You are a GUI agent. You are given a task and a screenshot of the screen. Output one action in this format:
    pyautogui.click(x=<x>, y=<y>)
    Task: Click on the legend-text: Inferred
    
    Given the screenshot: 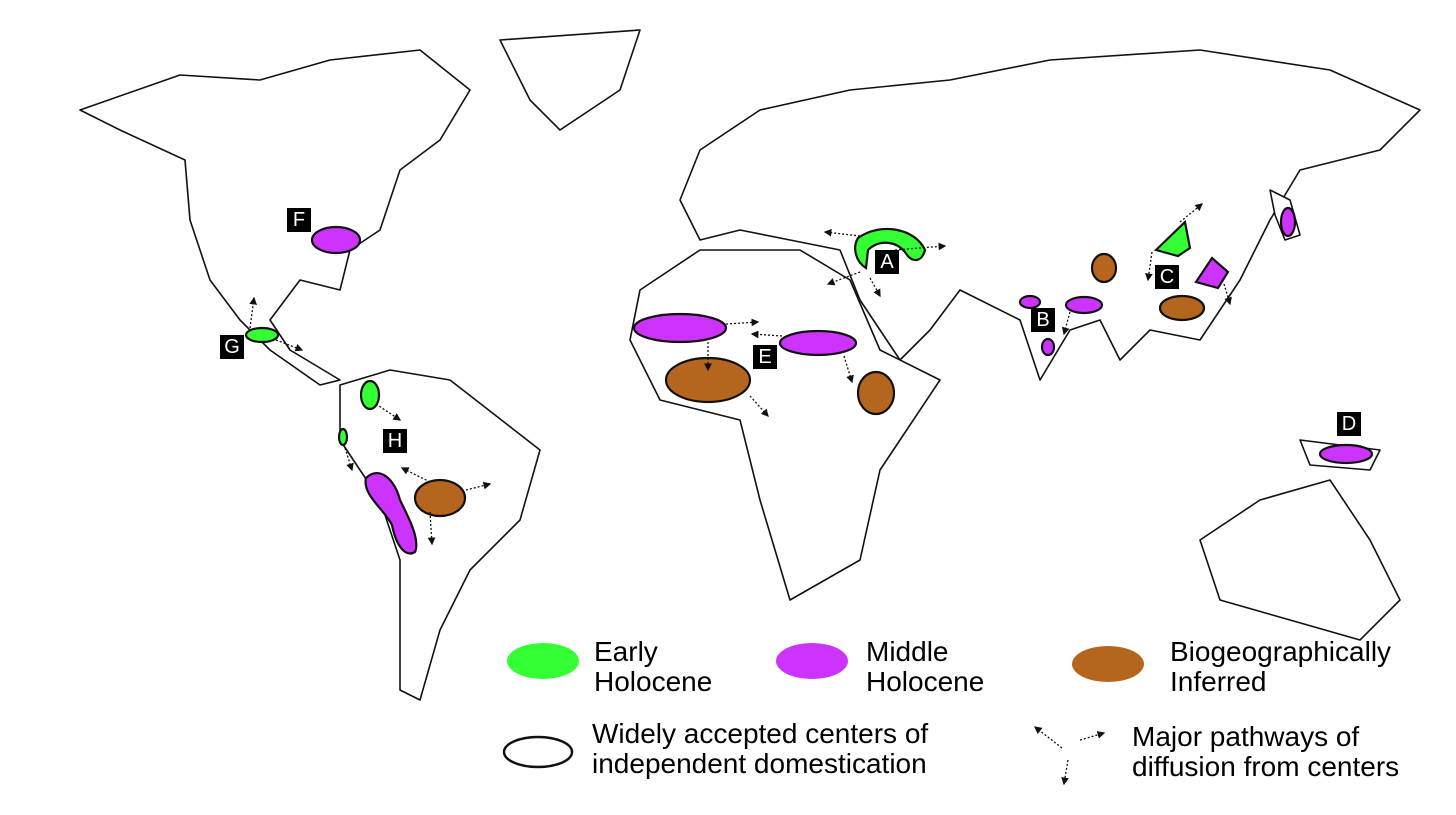 What is the action you would take?
    pyautogui.click(x=1218, y=681)
    